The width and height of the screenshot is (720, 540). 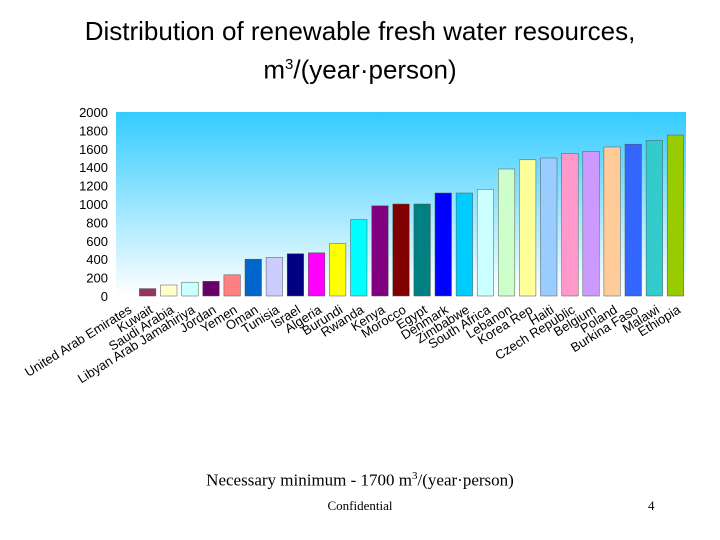 What do you see at coordinates (317, 274) in the screenshot?
I see `bar-algeria` at bounding box center [317, 274].